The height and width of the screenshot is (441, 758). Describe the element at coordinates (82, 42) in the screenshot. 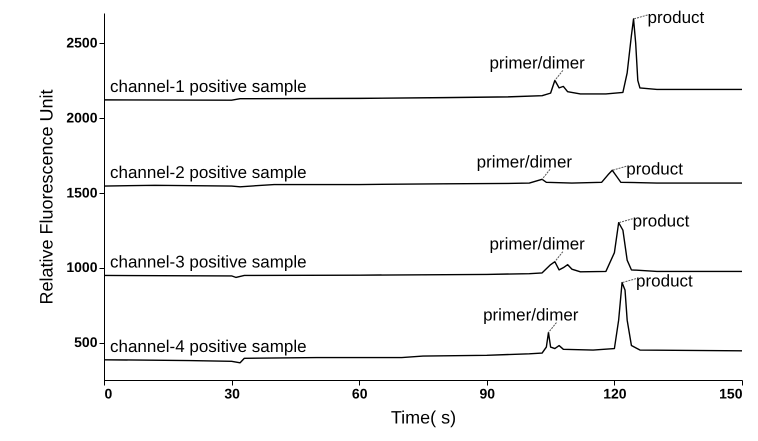

I see `y-tick-label: 2500` at that location.